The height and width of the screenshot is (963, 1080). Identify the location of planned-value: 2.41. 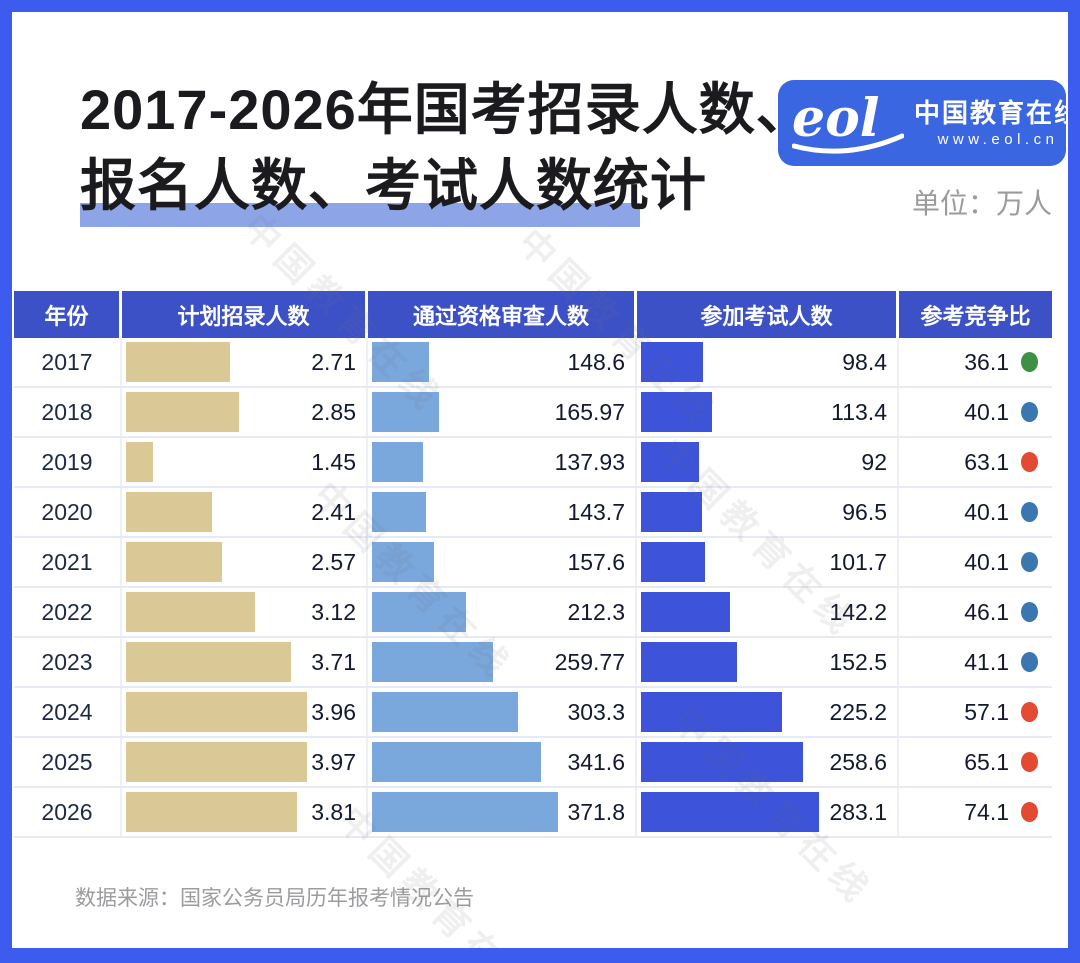
(333, 512).